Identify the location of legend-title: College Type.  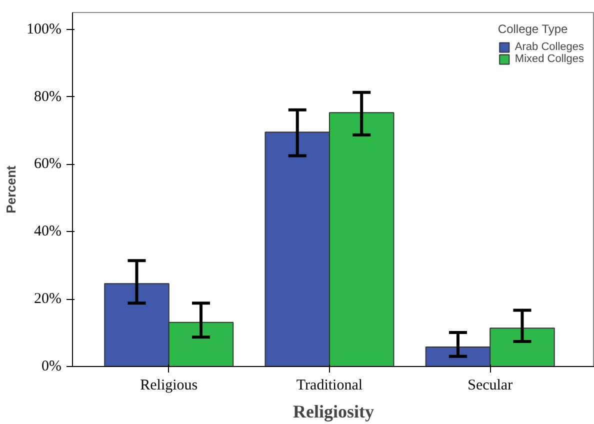
(533, 29).